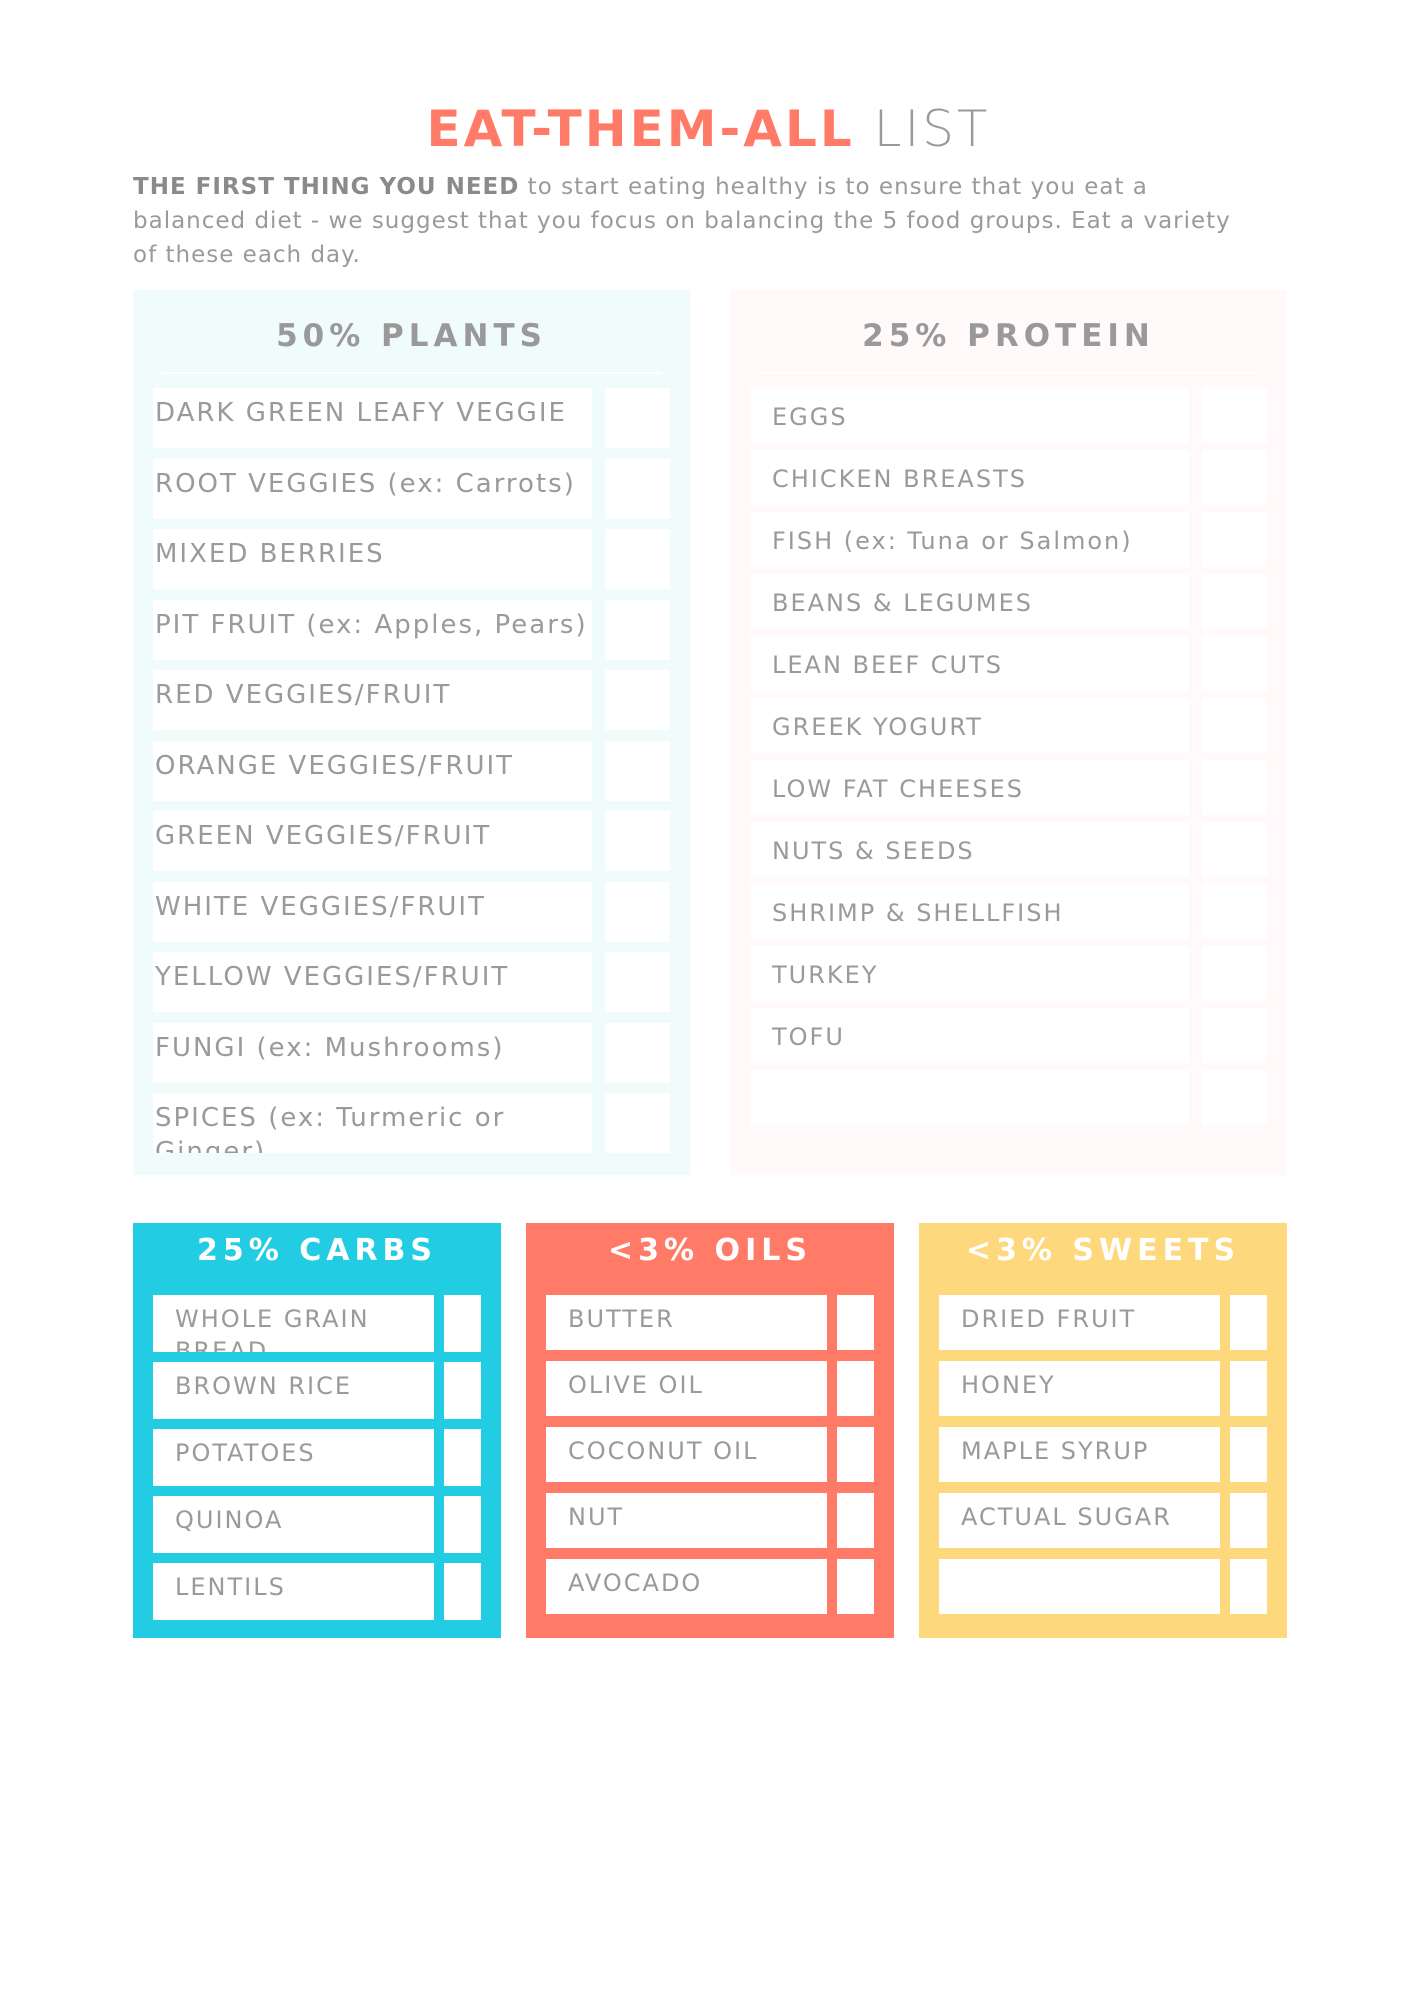 The width and height of the screenshot is (1417, 2000). I want to click on plants-item-label: RED VEGGIES/FRUIT, so click(372, 700).